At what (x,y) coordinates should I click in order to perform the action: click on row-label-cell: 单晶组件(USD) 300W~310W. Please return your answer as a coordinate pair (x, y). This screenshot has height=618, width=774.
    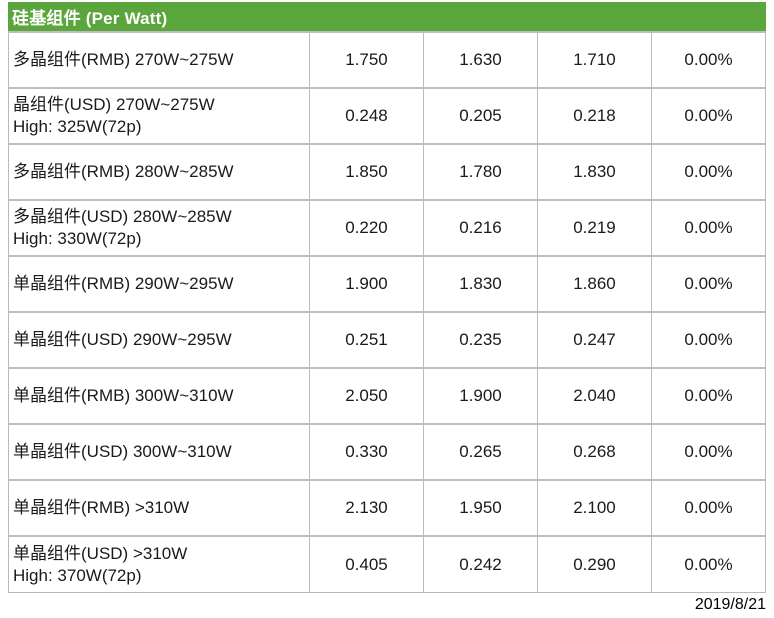
    Looking at the image, I should click on (159, 452).